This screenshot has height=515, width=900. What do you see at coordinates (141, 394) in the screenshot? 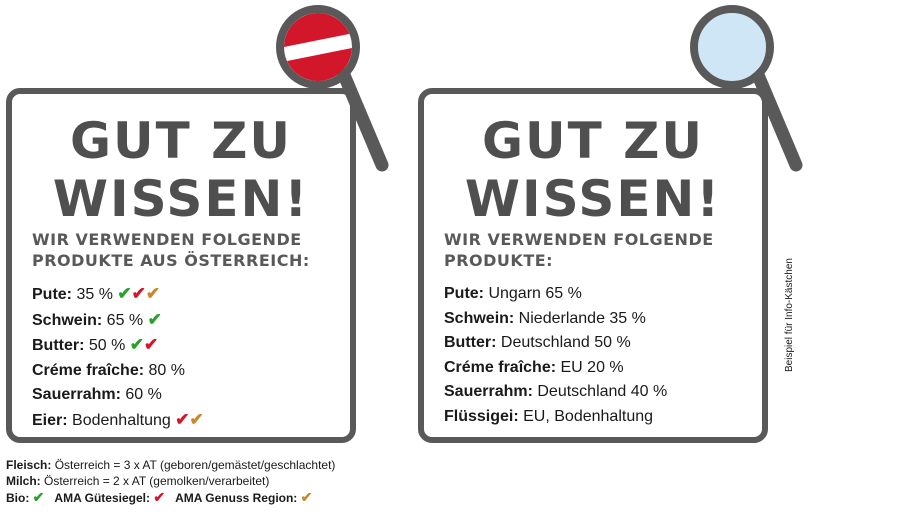
I see `product-value: 60 %` at bounding box center [141, 394].